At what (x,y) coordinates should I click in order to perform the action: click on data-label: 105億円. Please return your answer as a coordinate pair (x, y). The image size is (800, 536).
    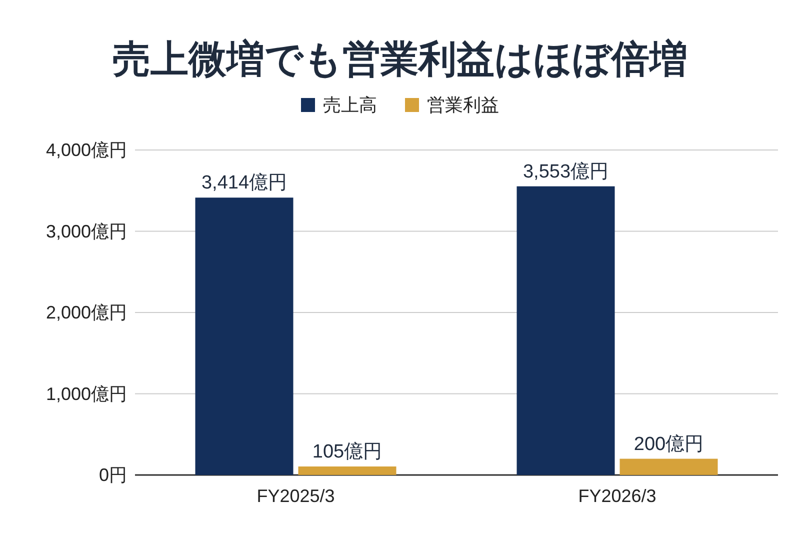
    Looking at the image, I should click on (347, 451).